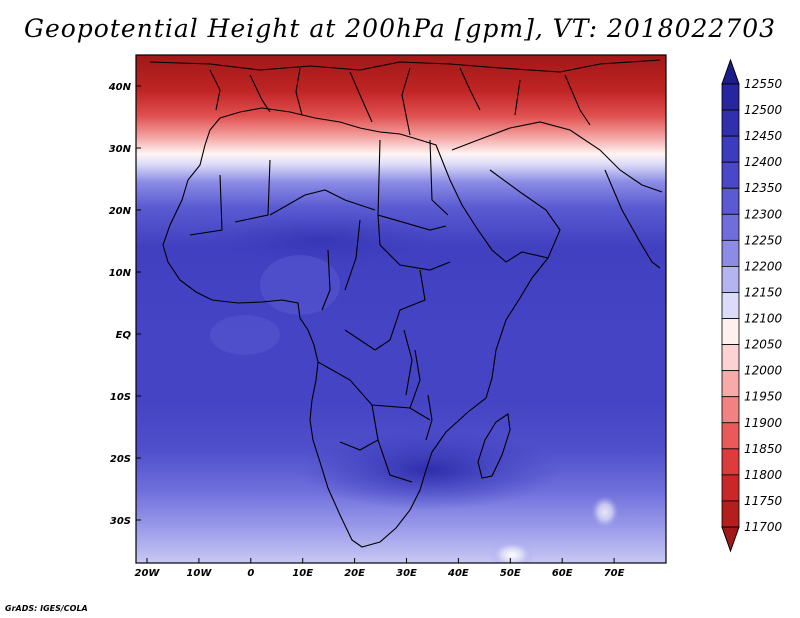  What do you see at coordinates (614, 573) in the screenshot?
I see `lon-label: 70E` at bounding box center [614, 573].